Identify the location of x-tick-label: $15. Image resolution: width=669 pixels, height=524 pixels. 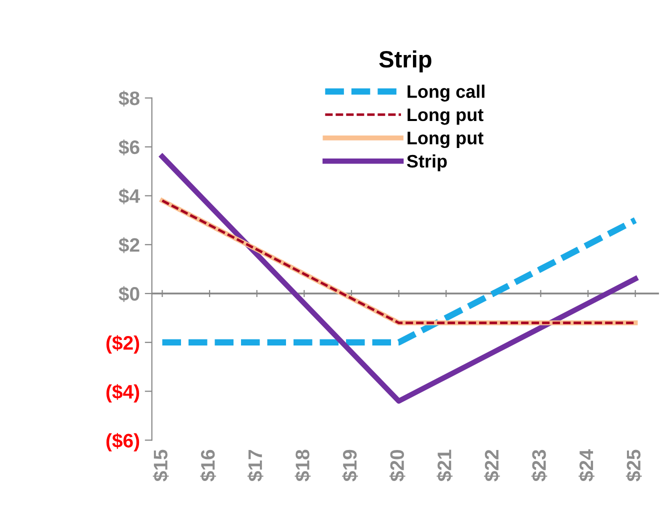
(160, 466).